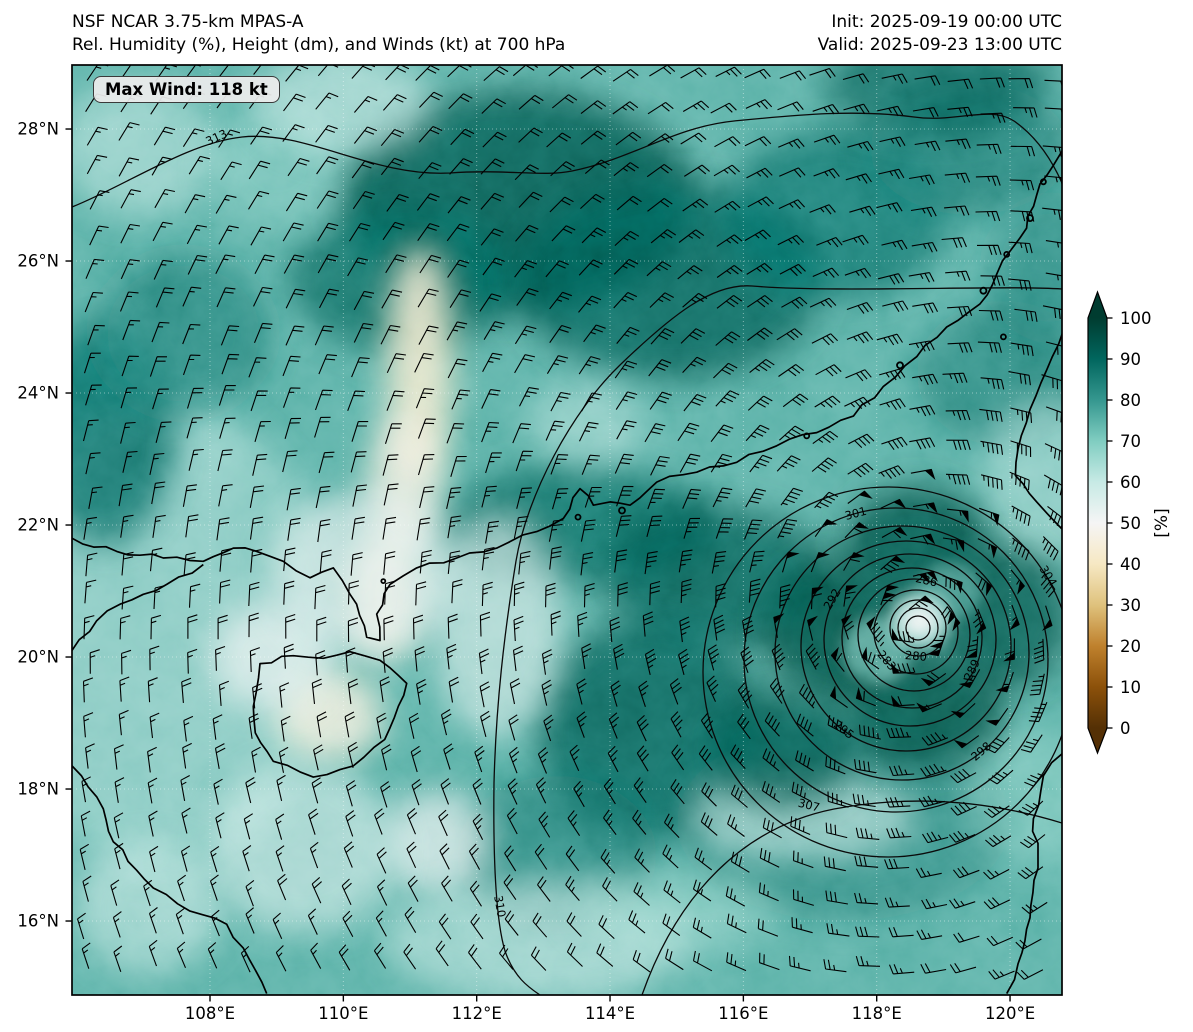 This screenshot has height=1032, width=1193. Describe the element at coordinates (170, 879) in the screenshot. I see `coastline-vietnam` at that location.